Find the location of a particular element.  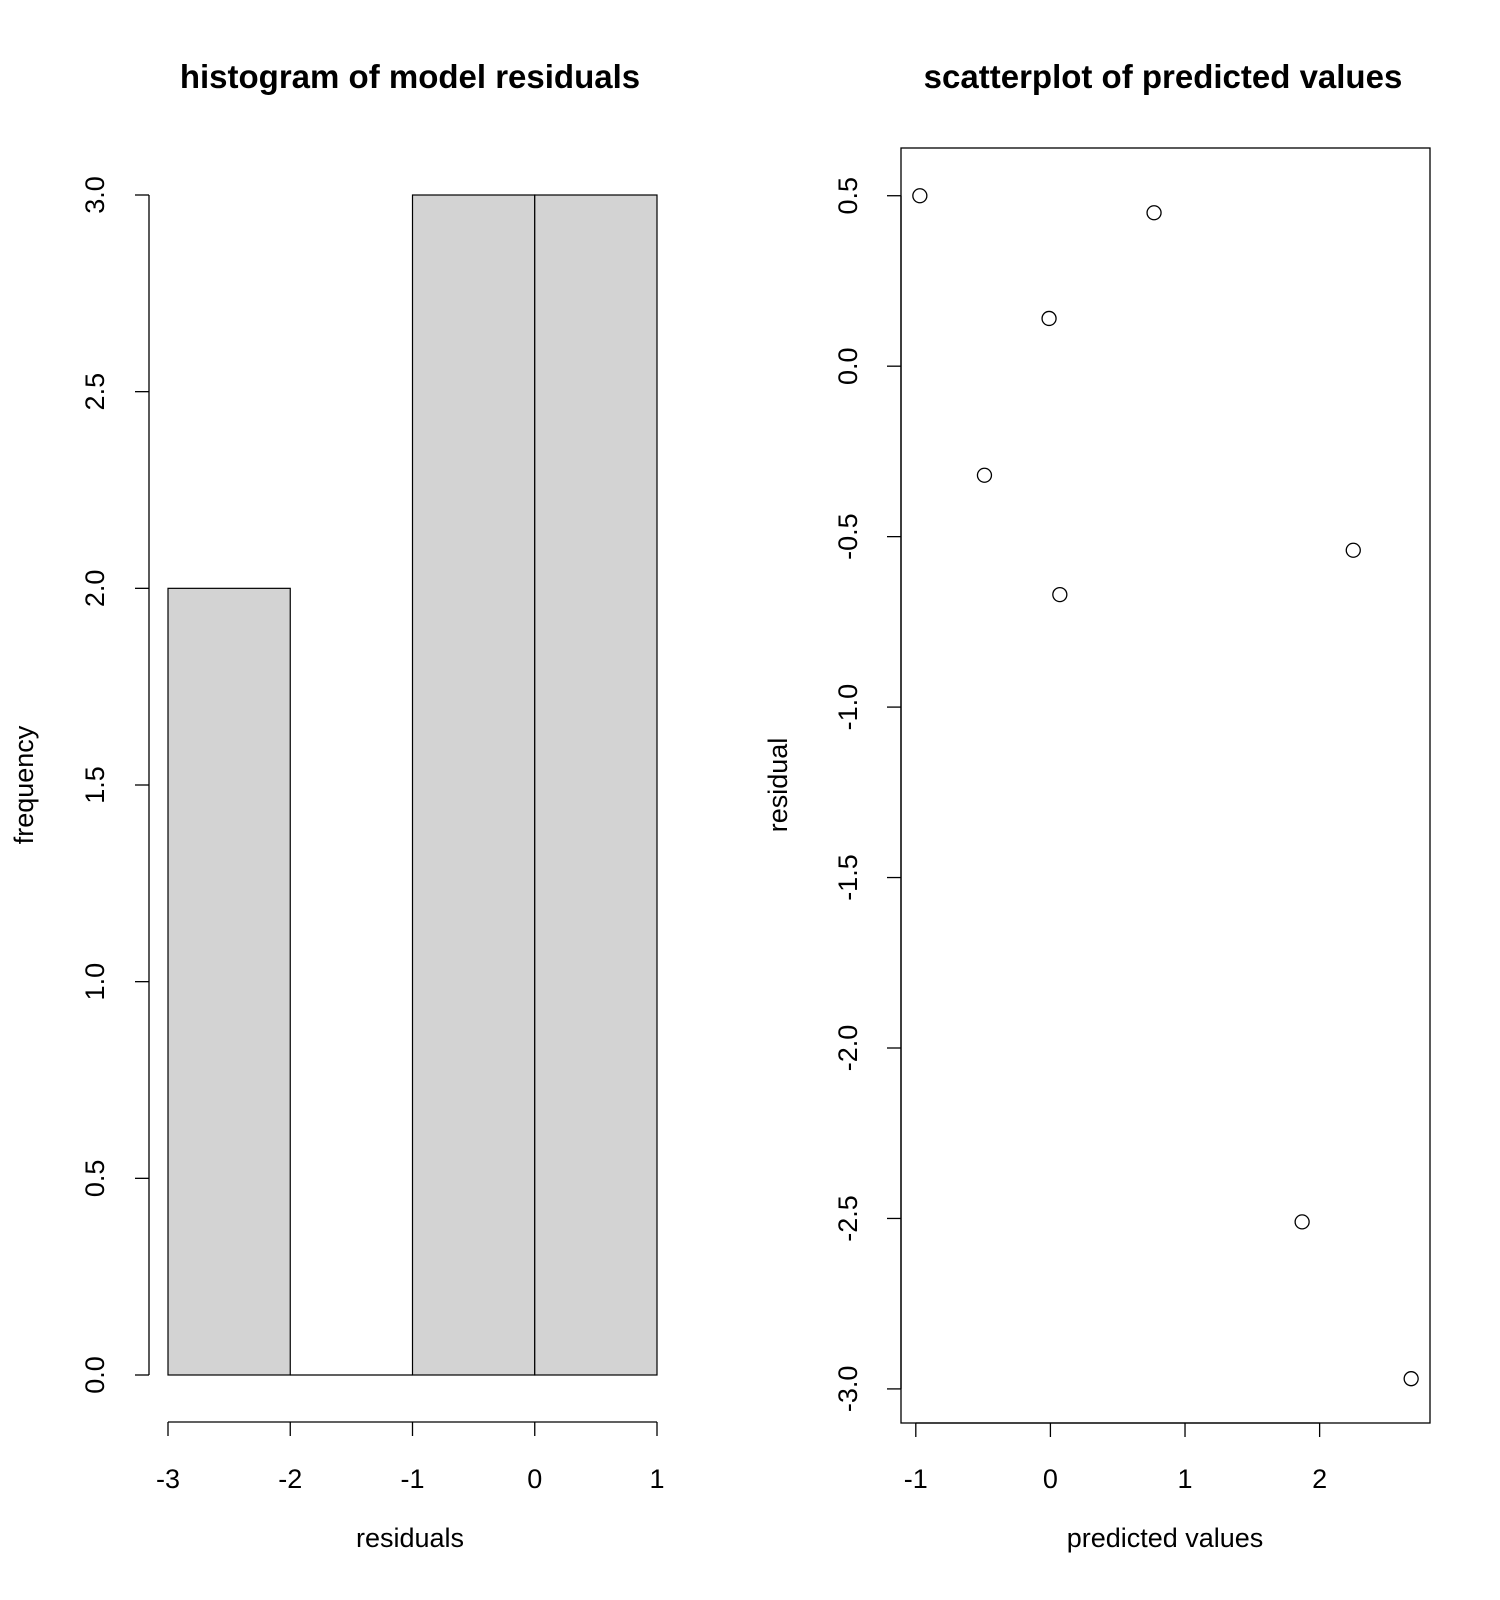

histogram-x-axis: -3 -2 -1 0 1 is located at coordinates (410, 1457).